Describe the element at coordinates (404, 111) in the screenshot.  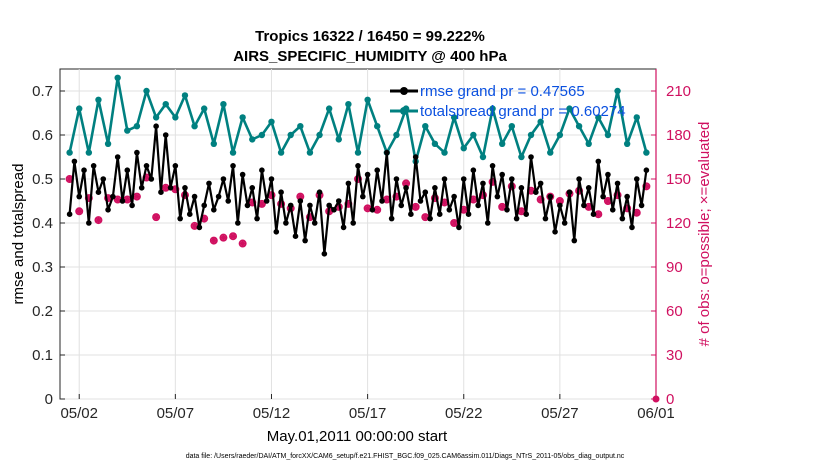
I see `legend-totalspread-marker` at that location.